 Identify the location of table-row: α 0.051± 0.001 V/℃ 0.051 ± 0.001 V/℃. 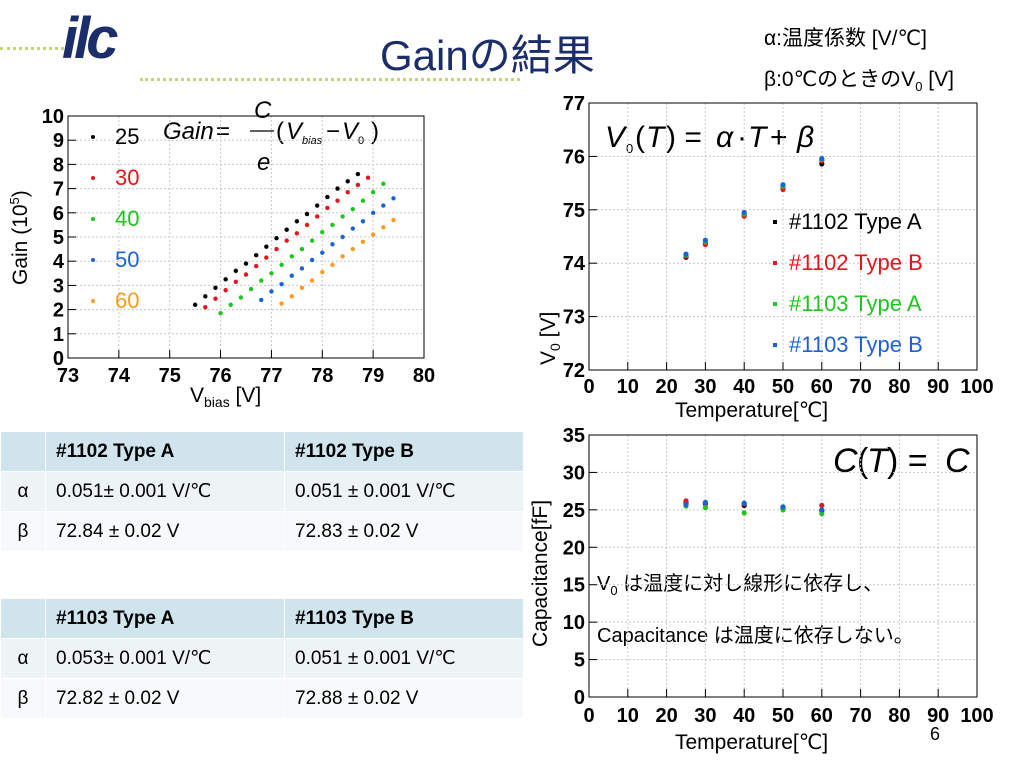
(262, 491).